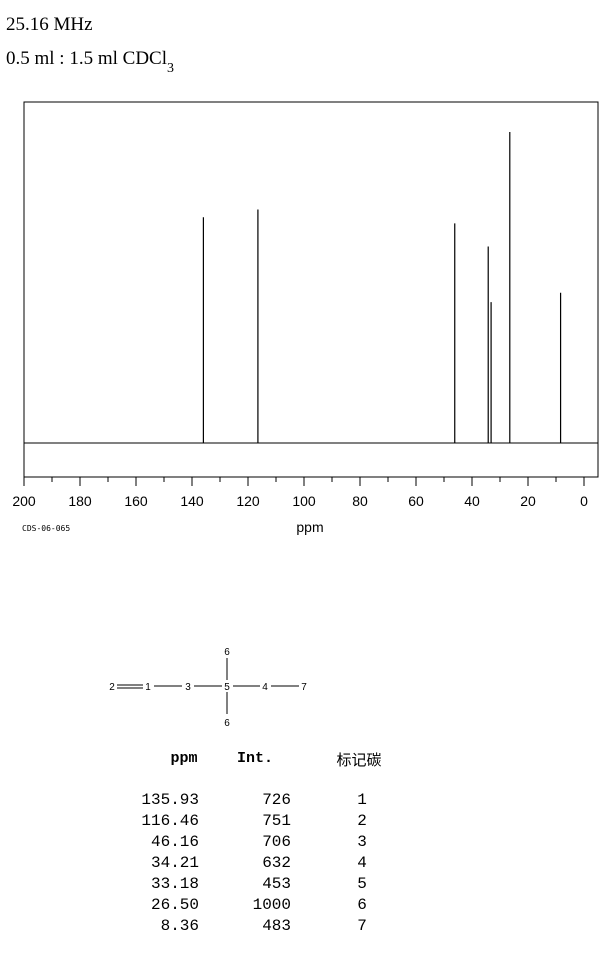 The width and height of the screenshot is (609, 964). I want to click on x-tick-label: 180, so click(80, 501).